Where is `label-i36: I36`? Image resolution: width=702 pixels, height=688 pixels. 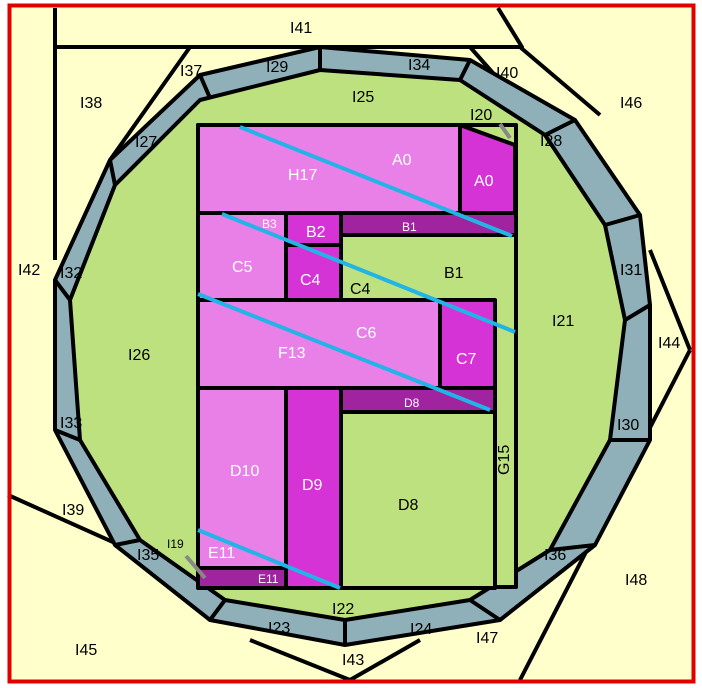 label-i36: I36 is located at coordinates (555, 555).